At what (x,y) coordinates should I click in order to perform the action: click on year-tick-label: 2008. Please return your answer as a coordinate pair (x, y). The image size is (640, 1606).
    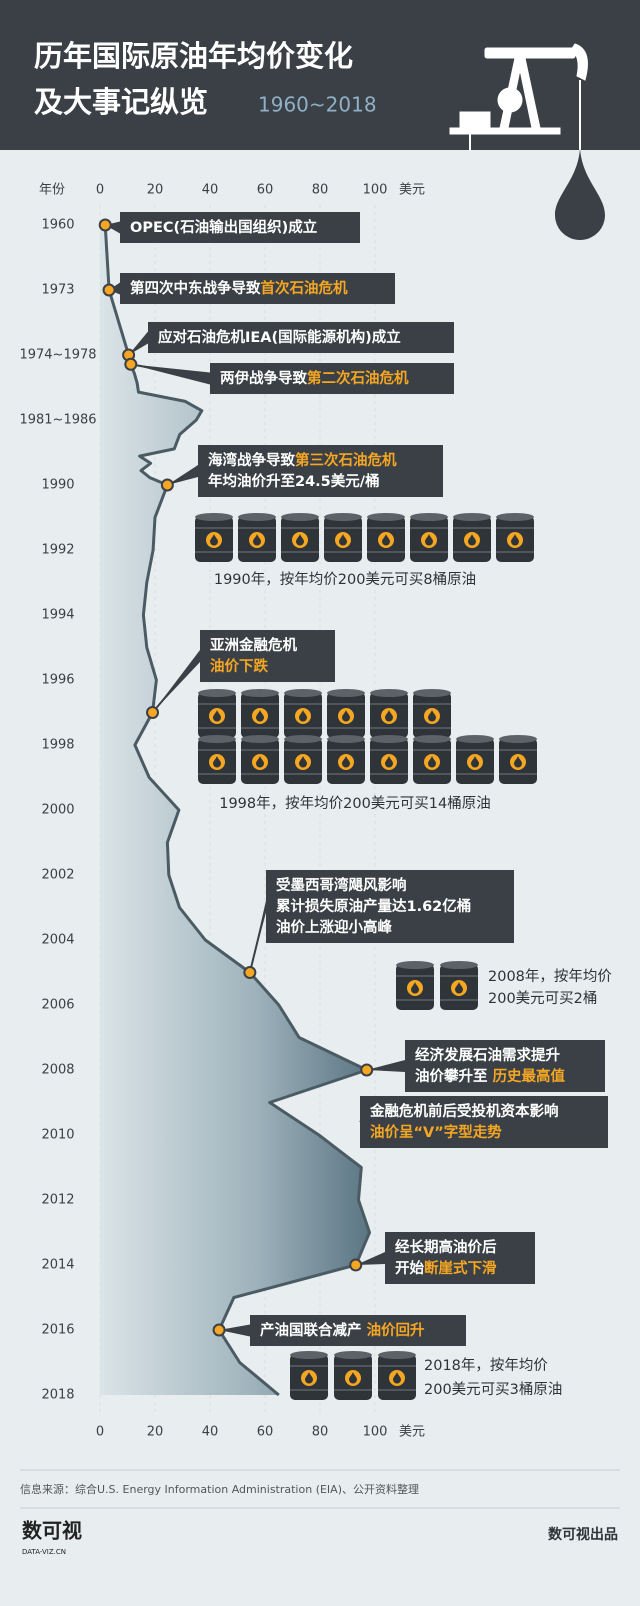
    Looking at the image, I should click on (57, 1070).